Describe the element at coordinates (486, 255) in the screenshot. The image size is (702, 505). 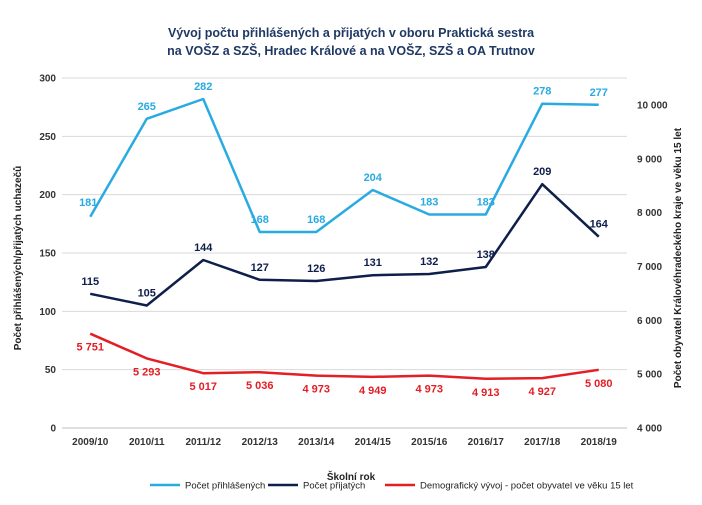
I see `data-label-series-2: 138` at that location.